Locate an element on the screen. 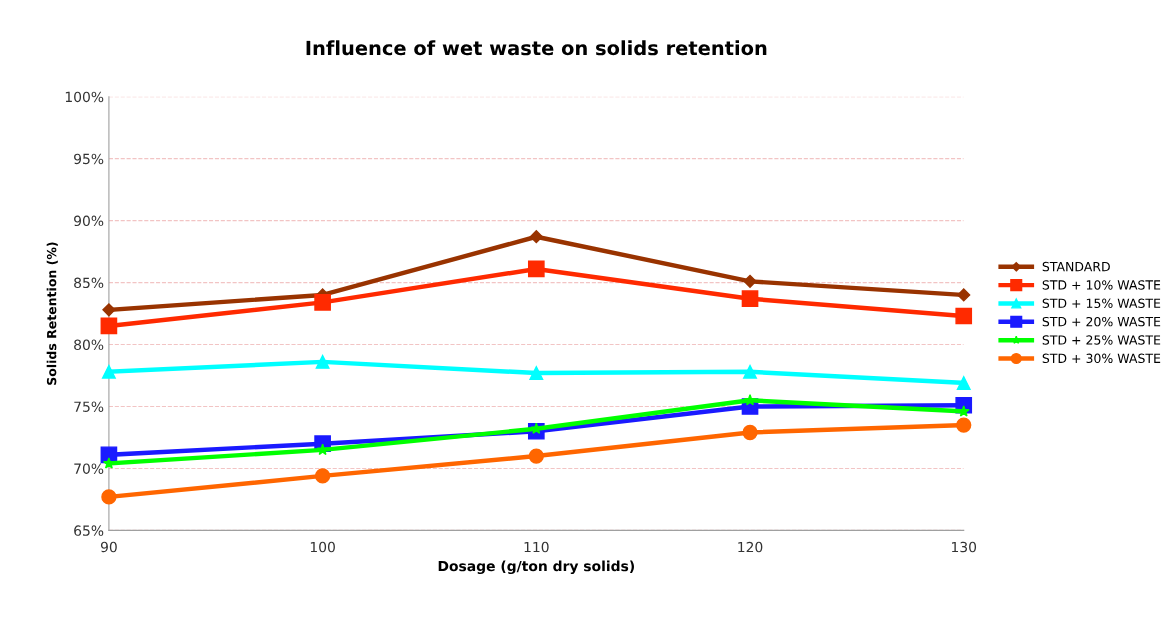 This screenshot has height=624, width=1171. x-axis-title: Dosage (g/ton dry solids) is located at coordinates (536, 567).